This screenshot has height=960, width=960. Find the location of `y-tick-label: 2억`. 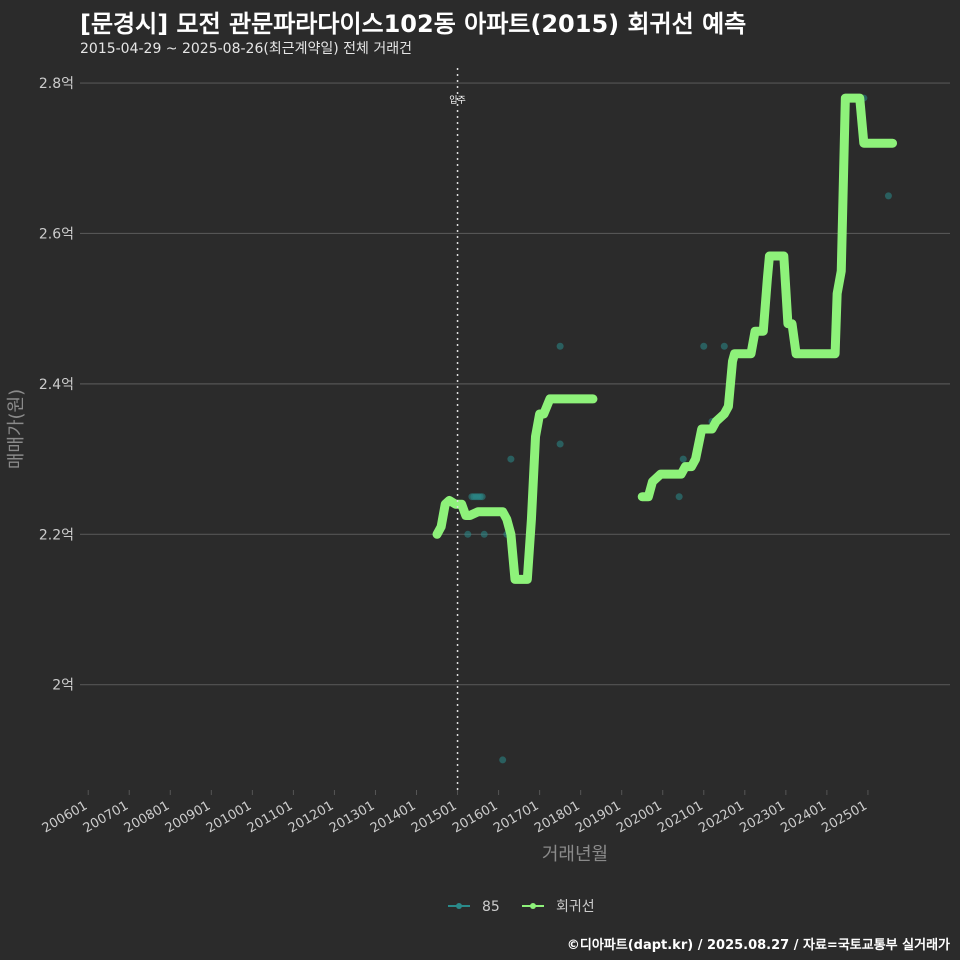

y-tick-label: 2억 is located at coordinates (63, 686).